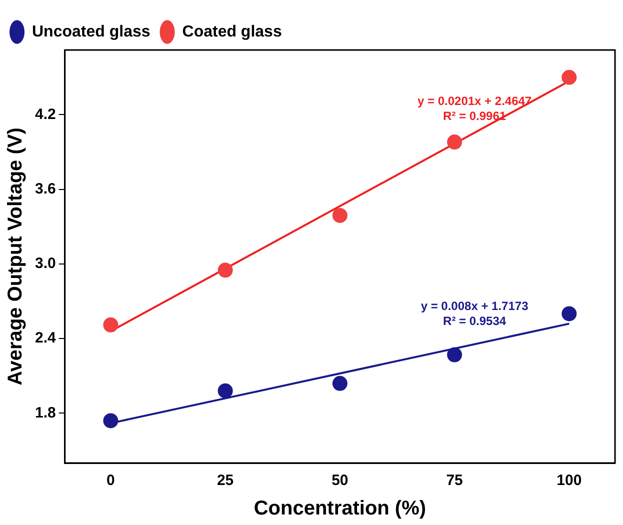  I want to click on x-tick-label: 75, so click(454, 481).